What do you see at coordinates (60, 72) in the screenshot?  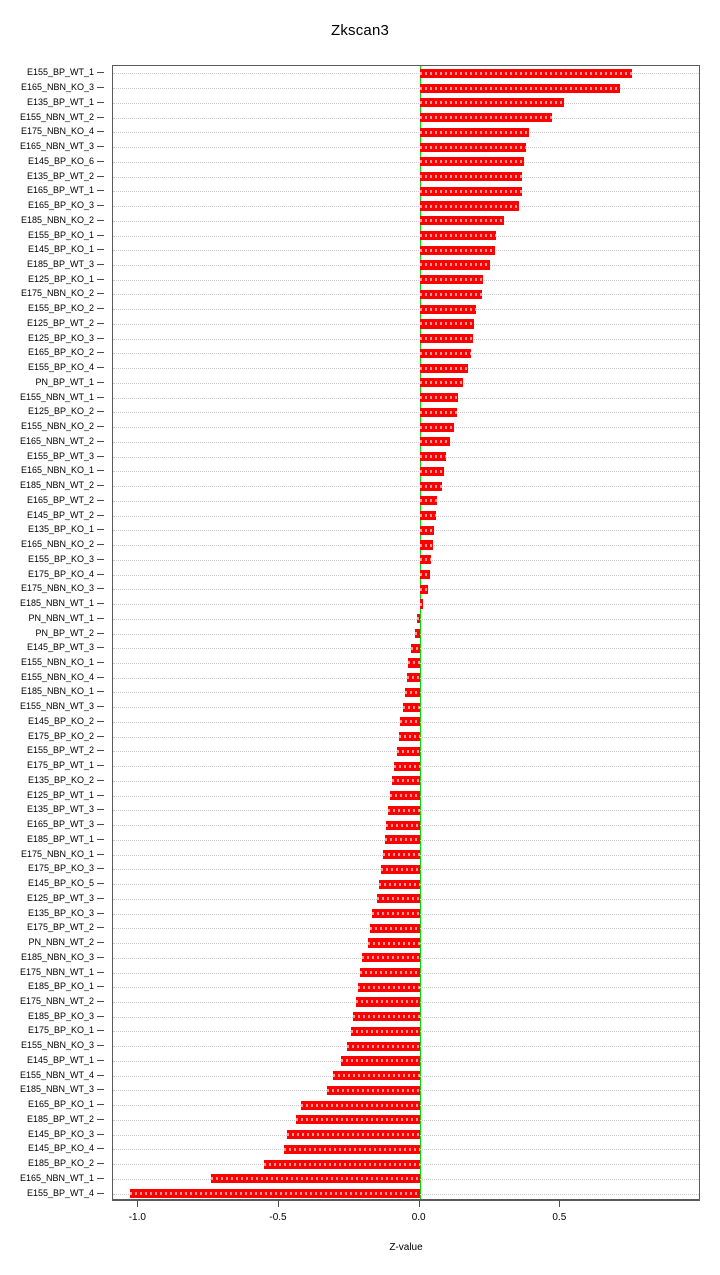 I see `y-axis-tick-label: E155_BP_WT_1` at bounding box center [60, 72].